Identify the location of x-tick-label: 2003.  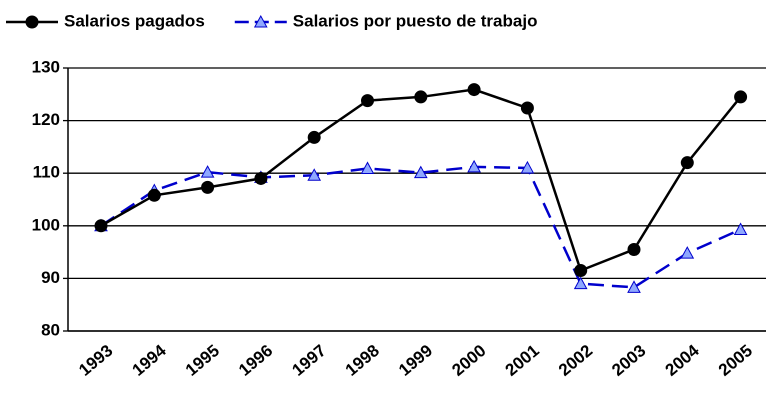
(628, 360).